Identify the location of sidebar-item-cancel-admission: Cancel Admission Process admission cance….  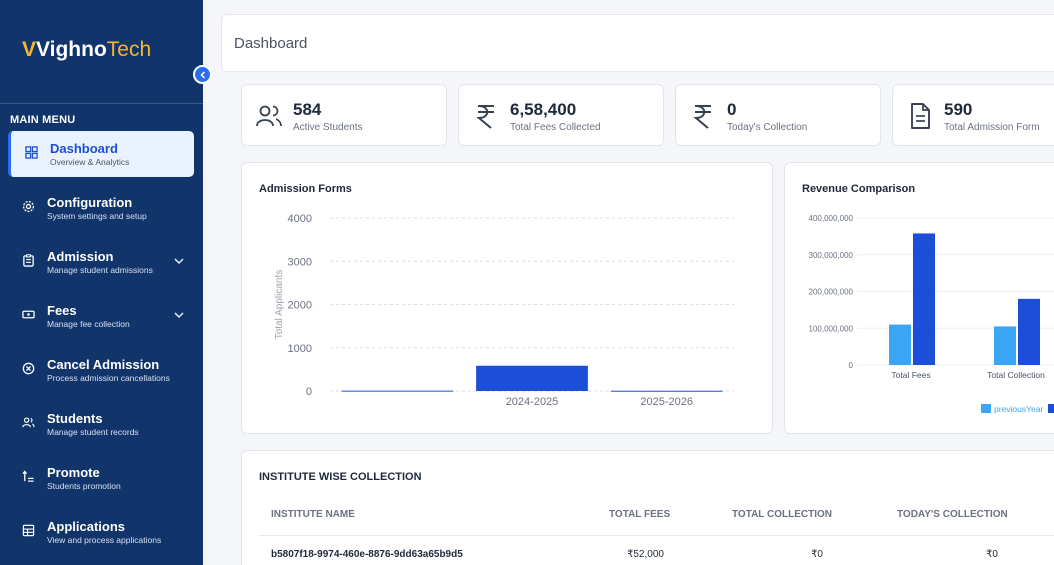
(101, 370).